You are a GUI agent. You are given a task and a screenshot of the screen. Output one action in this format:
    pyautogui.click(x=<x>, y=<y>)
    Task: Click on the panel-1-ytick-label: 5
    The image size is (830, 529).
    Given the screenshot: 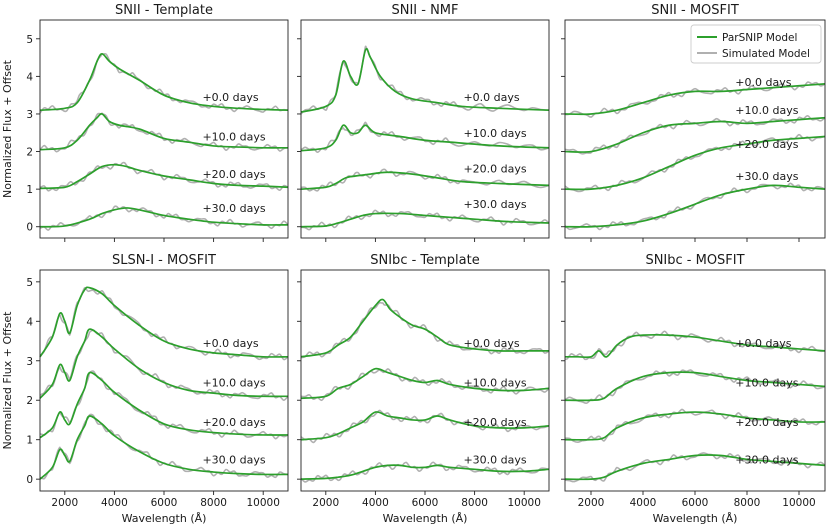 What is the action you would take?
    pyautogui.click(x=29, y=40)
    